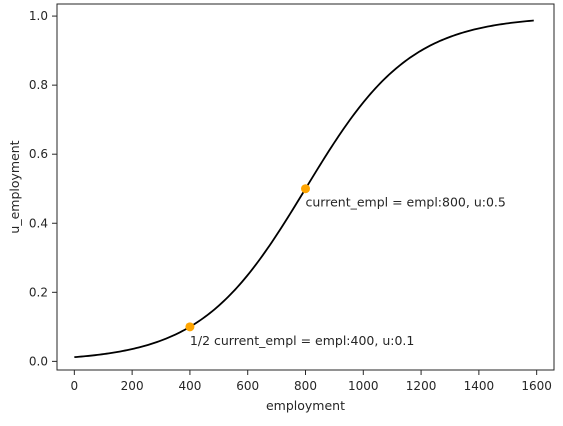 The image size is (563, 426). What do you see at coordinates (38, 223) in the screenshot?
I see `y-tick-label: 0.4` at bounding box center [38, 223].